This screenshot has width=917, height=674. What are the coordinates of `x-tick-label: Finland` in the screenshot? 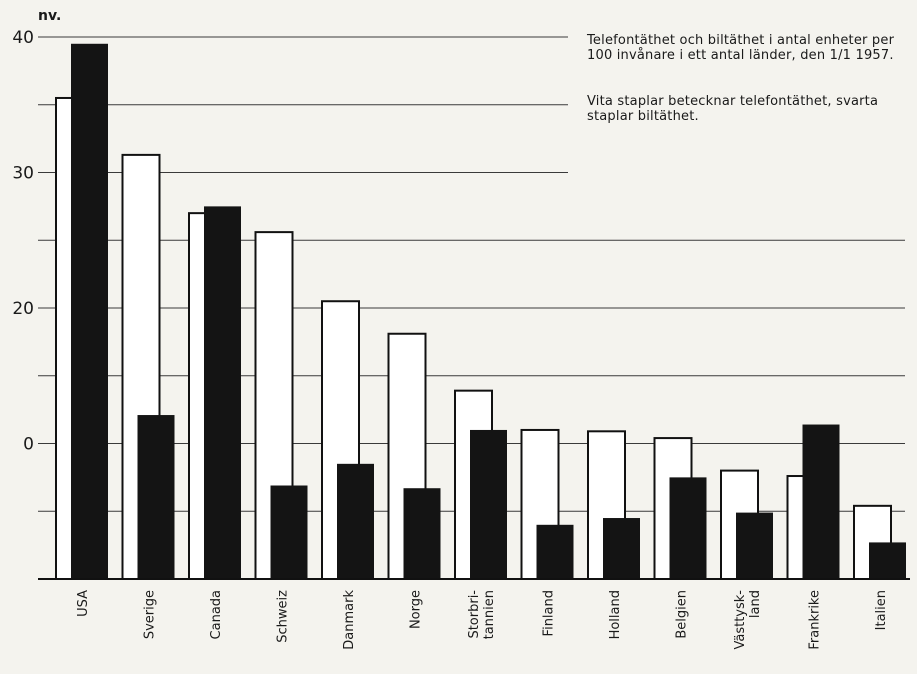 It's located at (549, 613).